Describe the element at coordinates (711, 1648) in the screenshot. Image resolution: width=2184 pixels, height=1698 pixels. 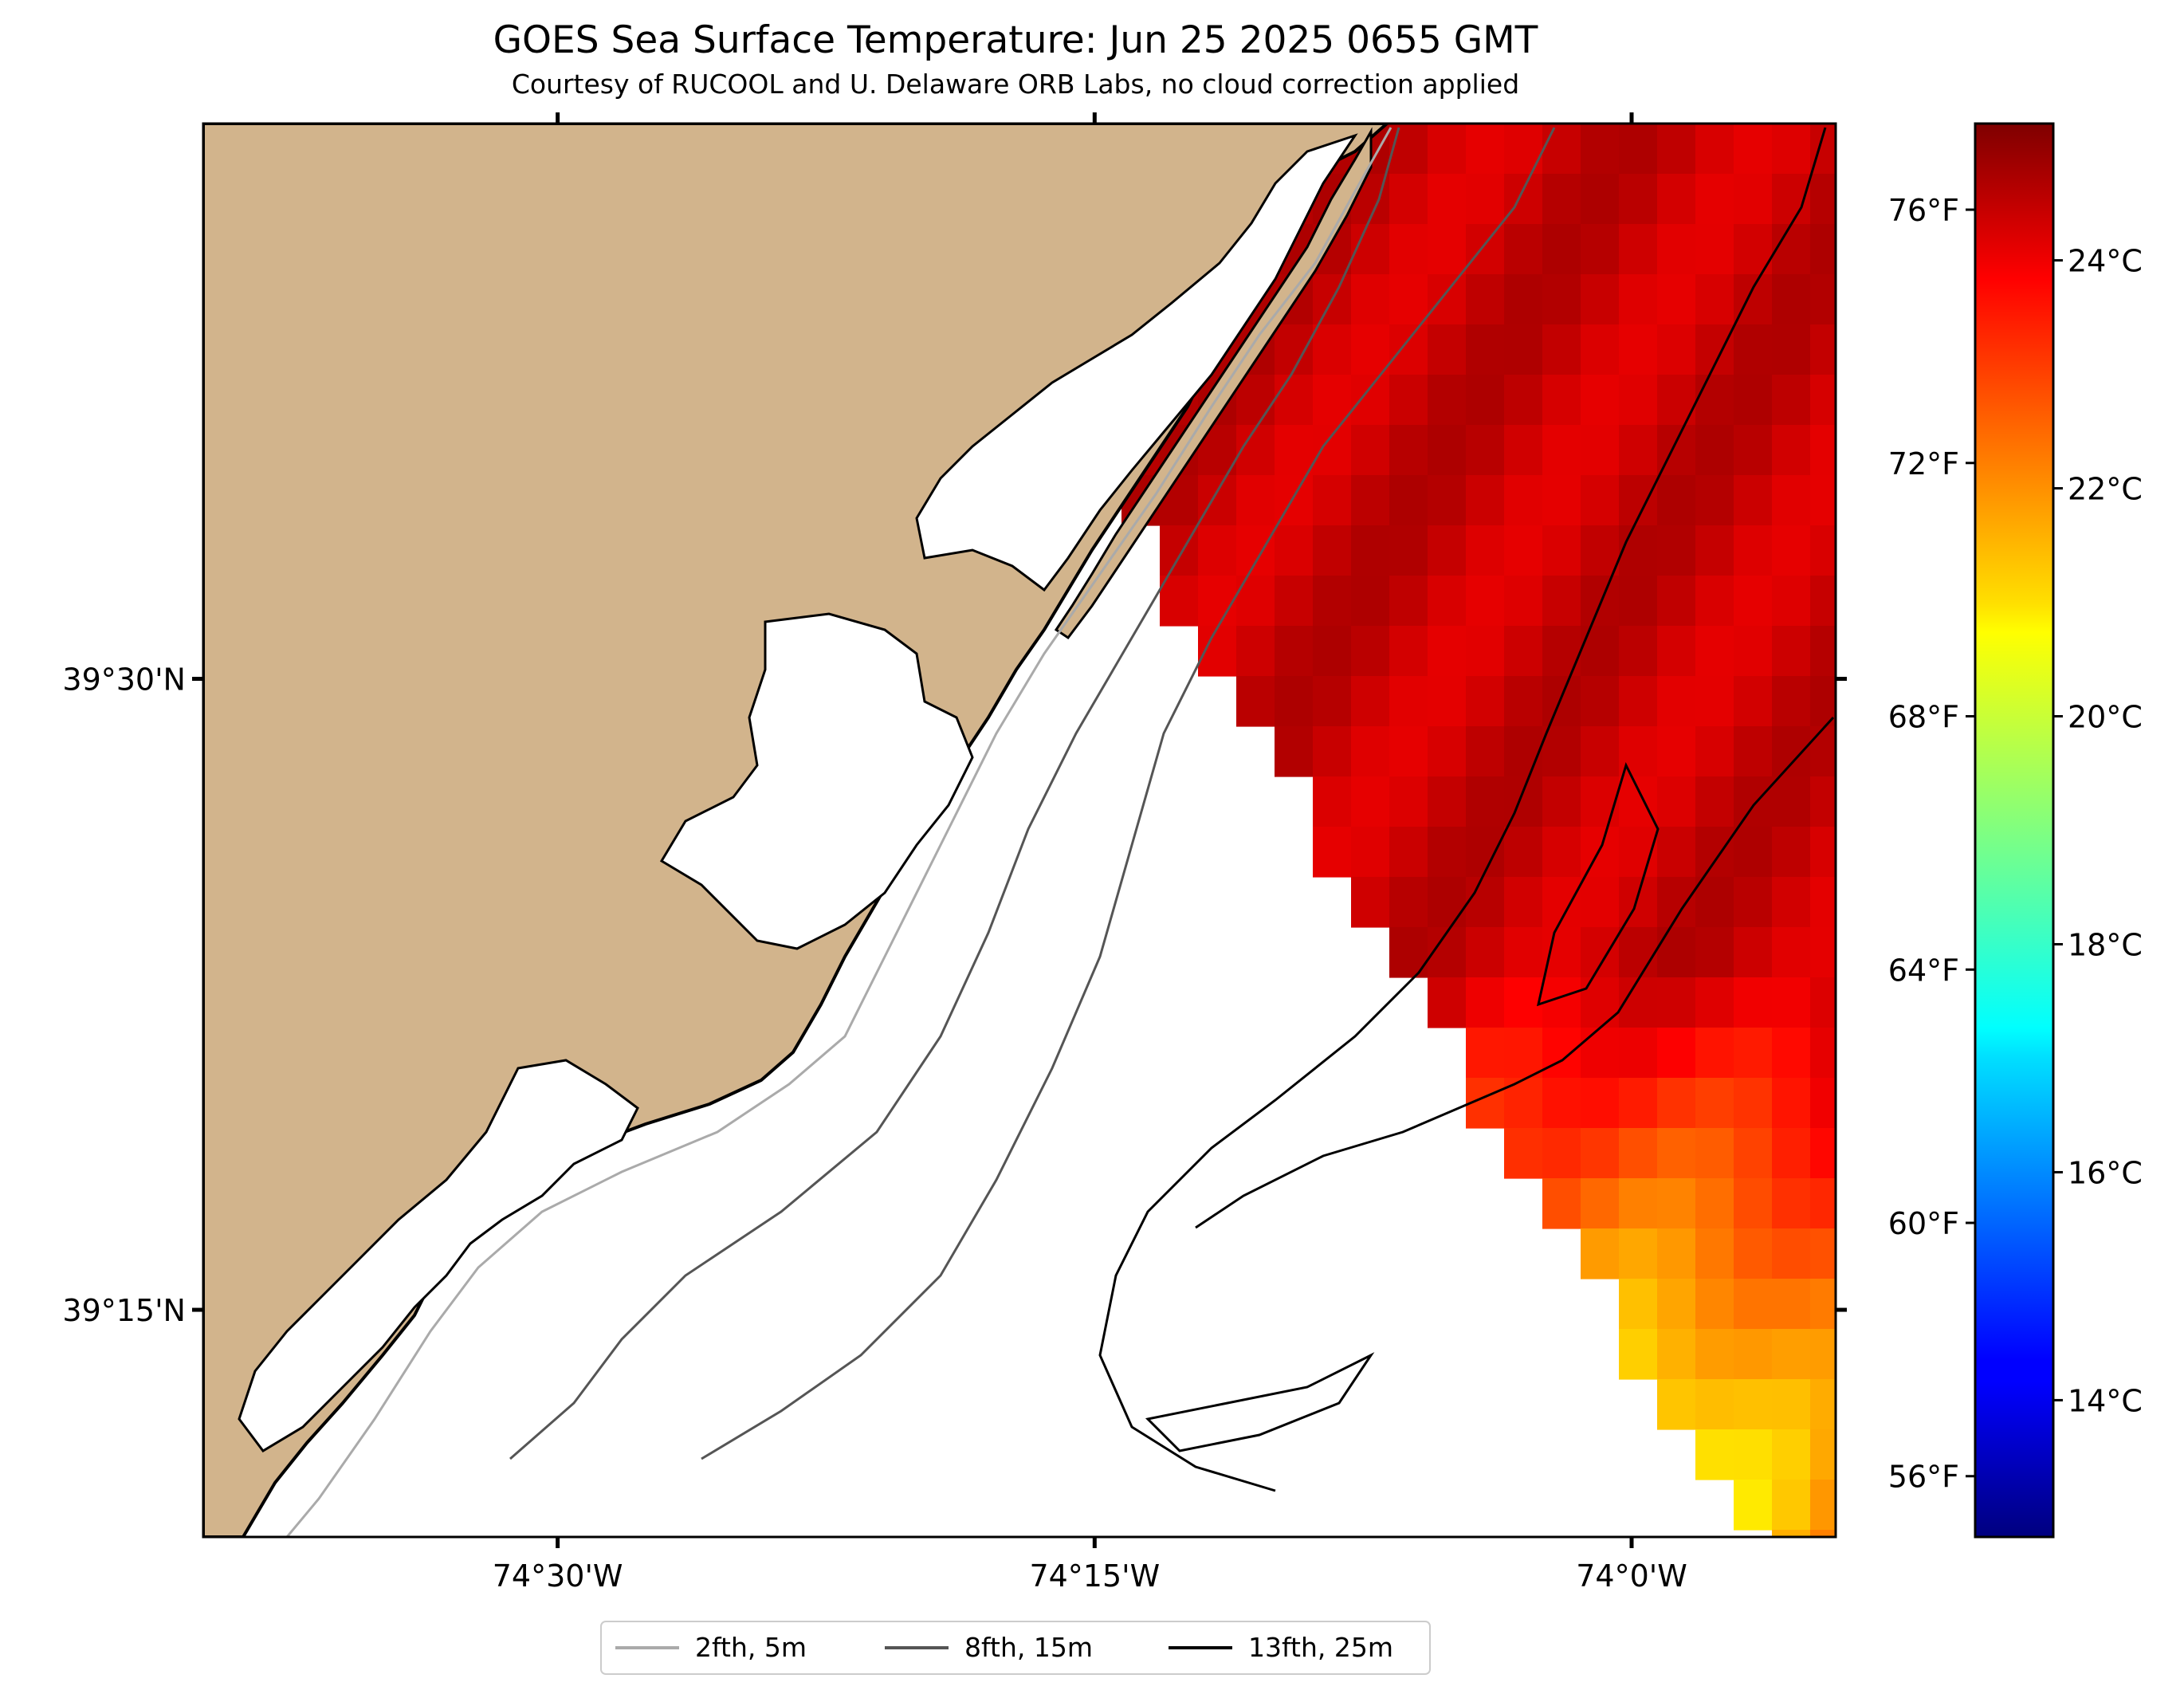
I see `legend-item-2fth: 2fth, 5m` at that location.